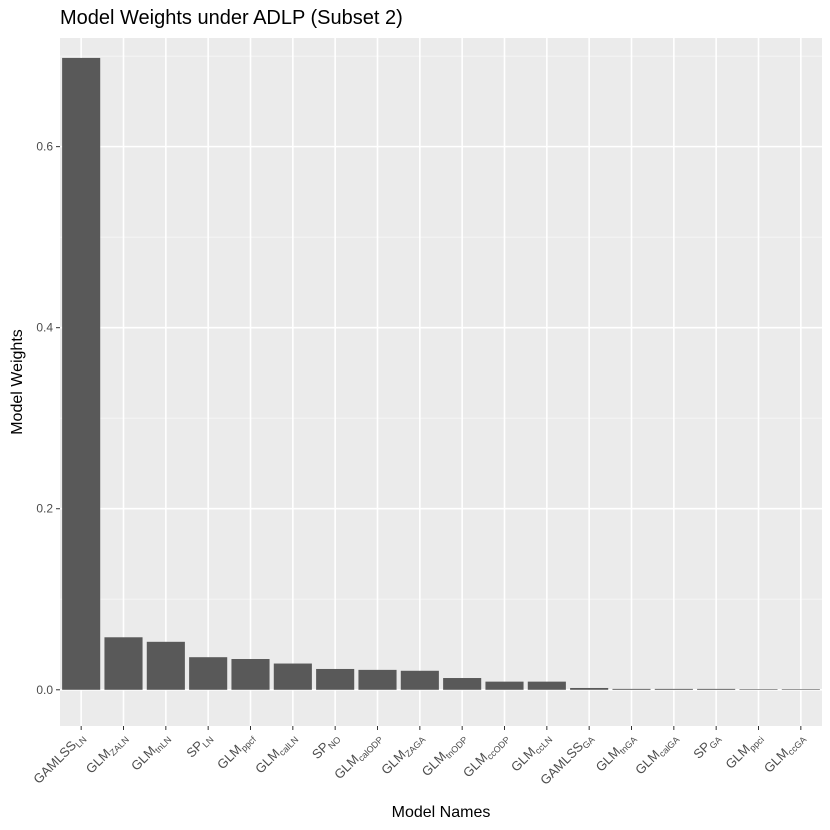  What do you see at coordinates (48, 418) in the screenshot?
I see `y-axis: 0.0 0.2 0.4 0.6` at bounding box center [48, 418].